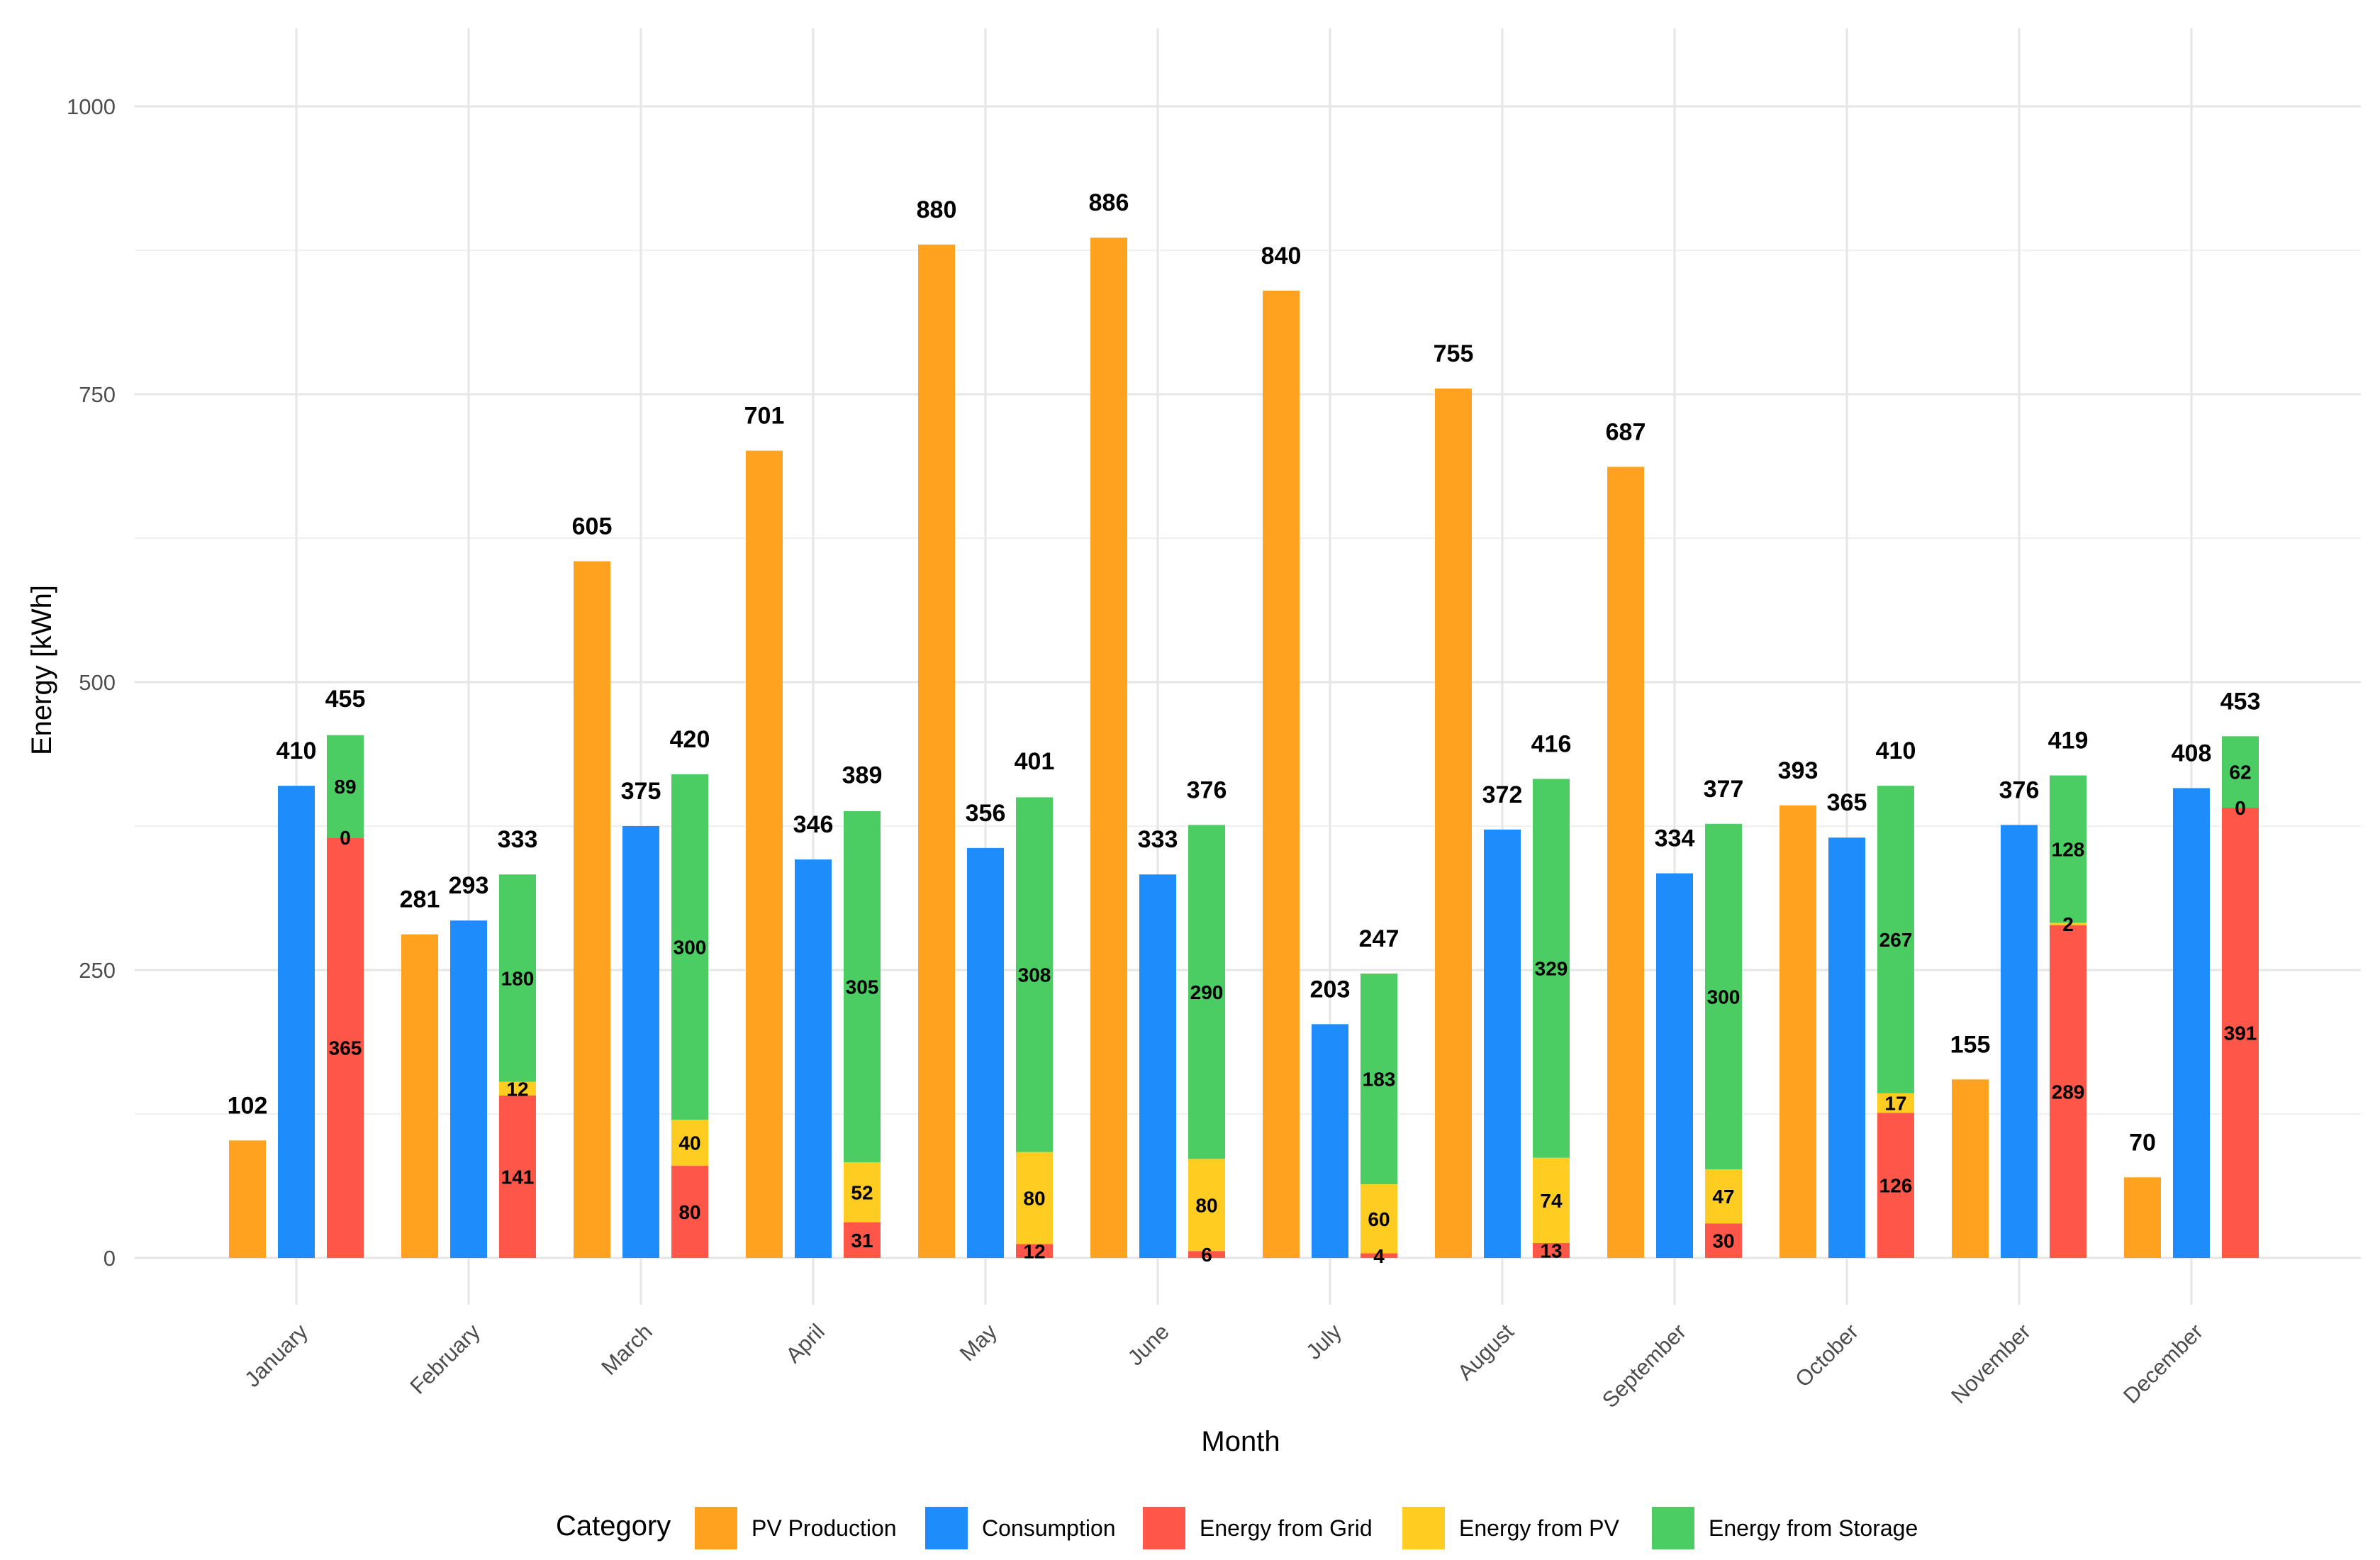  I want to click on label-stack-total: 455, so click(346, 699).